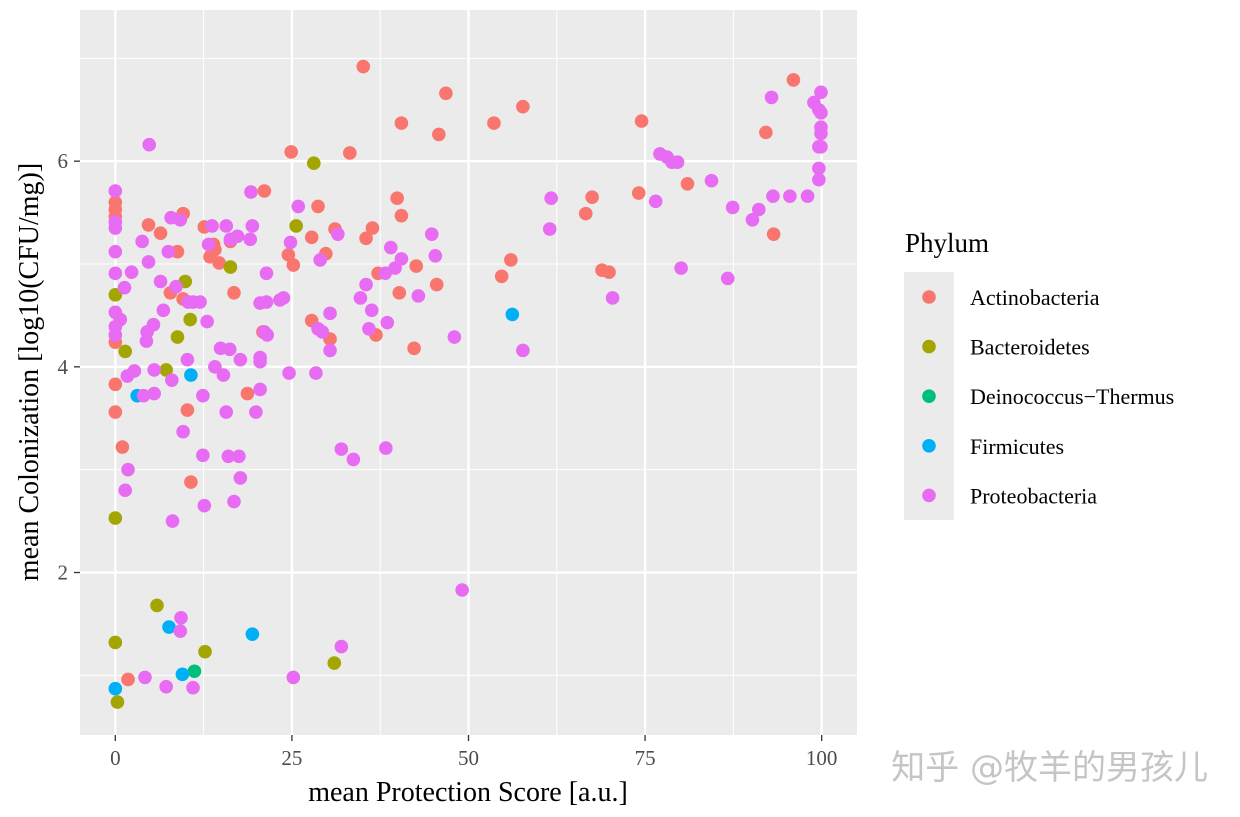 The height and width of the screenshot is (817, 1240). What do you see at coordinates (115, 758) in the screenshot?
I see `x-tick-label: 0` at bounding box center [115, 758].